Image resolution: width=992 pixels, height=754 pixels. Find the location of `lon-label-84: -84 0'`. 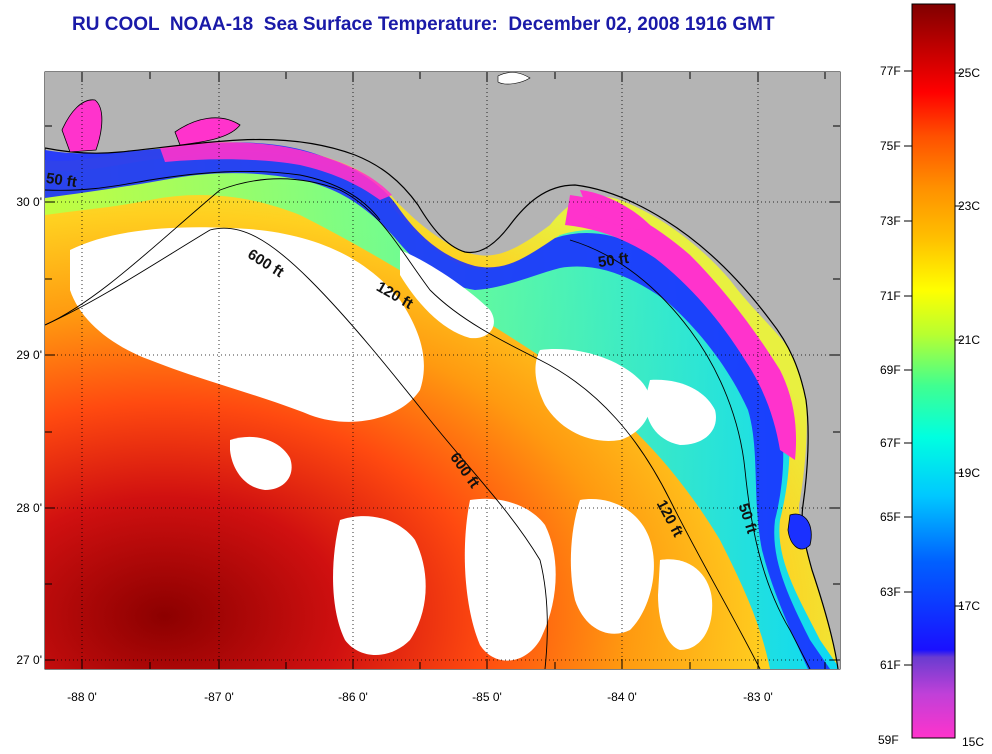

lon-label-84: -84 0' is located at coordinates (622, 697).